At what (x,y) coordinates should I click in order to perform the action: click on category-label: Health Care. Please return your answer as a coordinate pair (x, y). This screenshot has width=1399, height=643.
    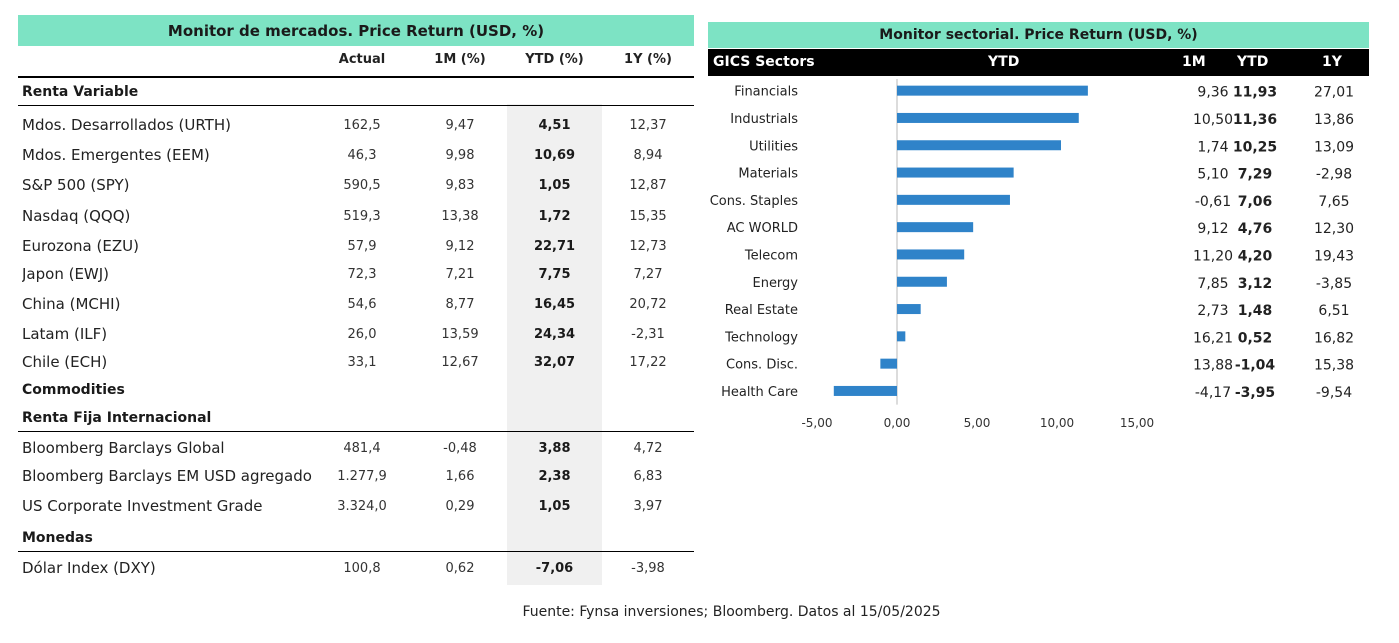
    Looking at the image, I should click on (759, 392).